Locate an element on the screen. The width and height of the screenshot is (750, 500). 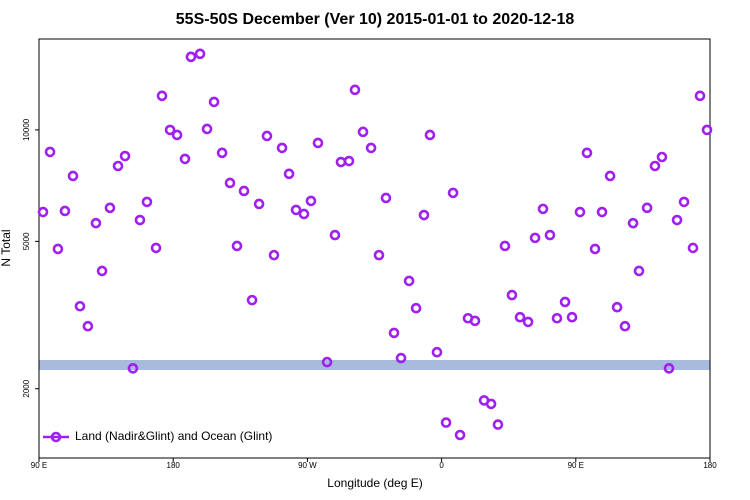
legend-marker is located at coordinates (56, 437).